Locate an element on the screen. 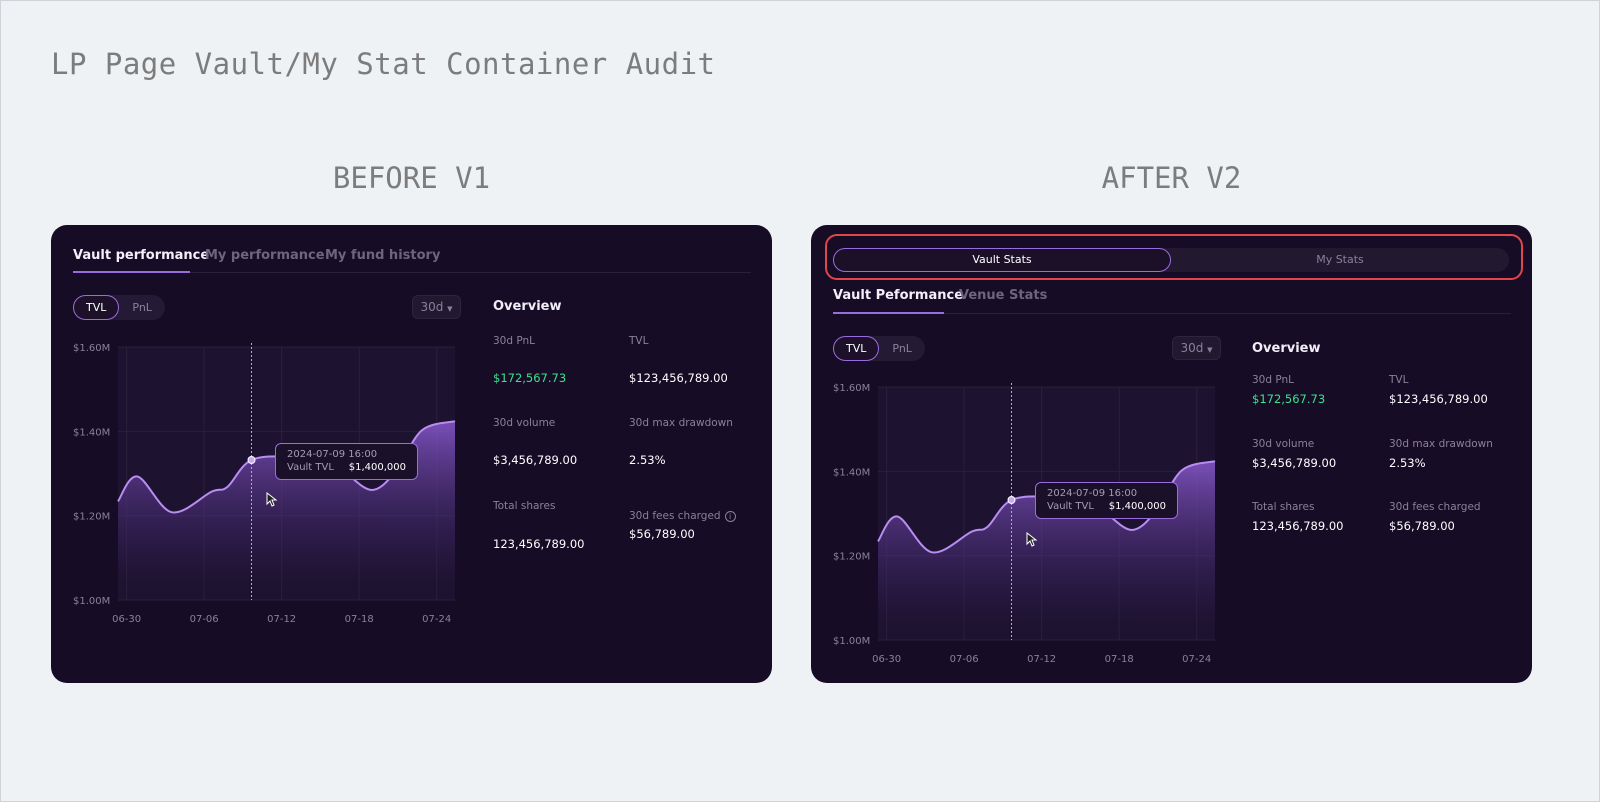 The height and width of the screenshot is (802, 1600). info-icon: i is located at coordinates (730, 516).